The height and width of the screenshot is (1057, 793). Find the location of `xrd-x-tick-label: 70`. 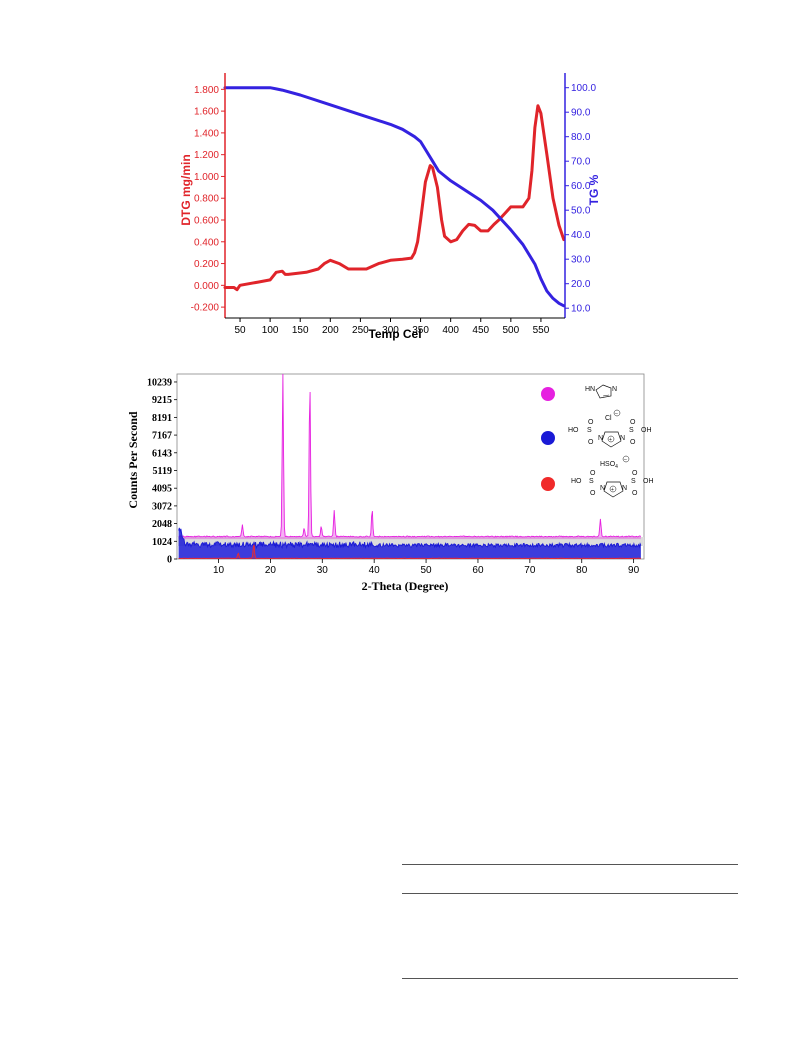

xrd-x-tick-label: 70 is located at coordinates (530, 570).